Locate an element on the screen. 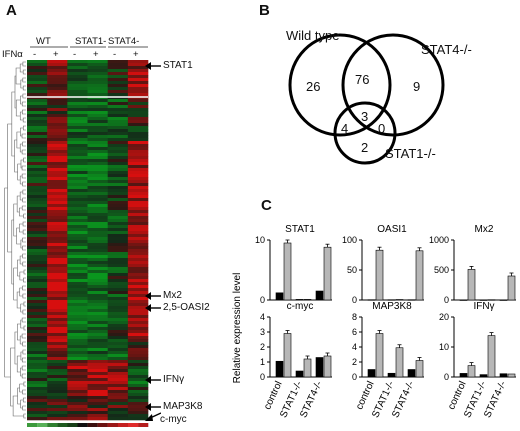 Image resolution: width=520 pixels, height=431 pixels. bar-STAT4-/--0 is located at coordinates (503, 300).